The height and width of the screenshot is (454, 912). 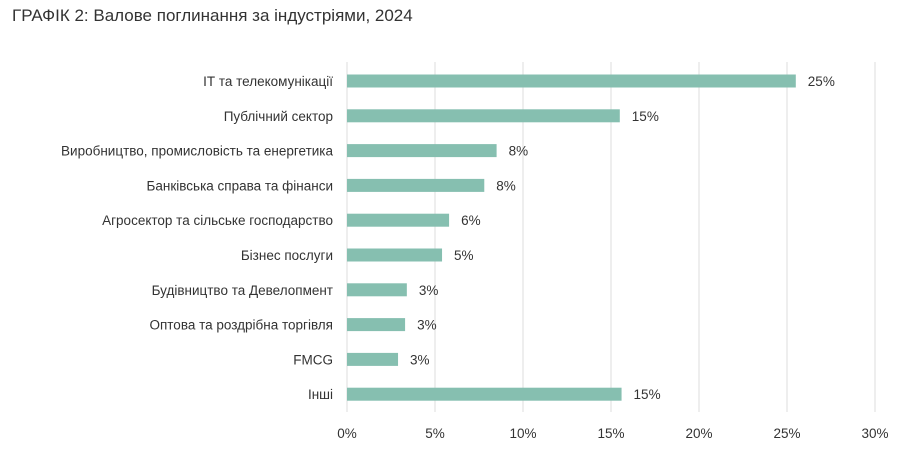 What do you see at coordinates (268, 81) in the screenshot?
I see `category-label: ІТ та телекомунікації` at bounding box center [268, 81].